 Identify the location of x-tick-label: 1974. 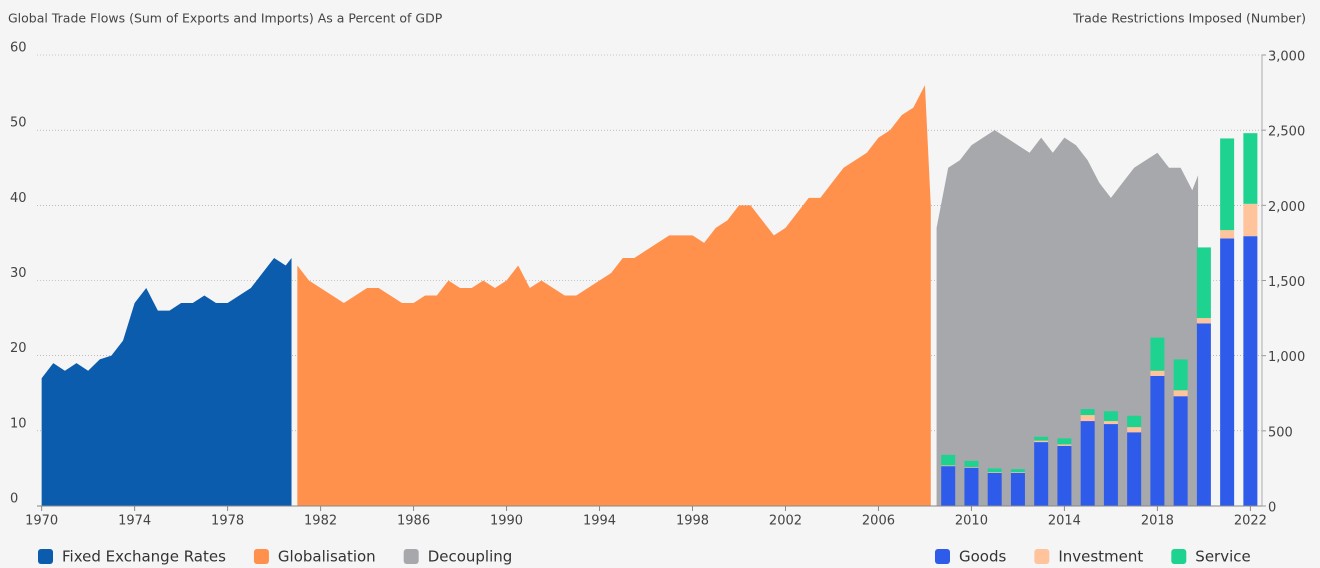
(134, 521).